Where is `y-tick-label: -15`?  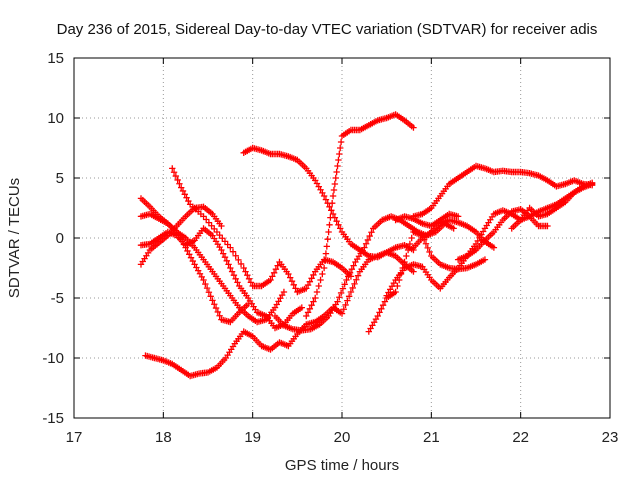 y-tick-label: -15 is located at coordinates (53, 418).